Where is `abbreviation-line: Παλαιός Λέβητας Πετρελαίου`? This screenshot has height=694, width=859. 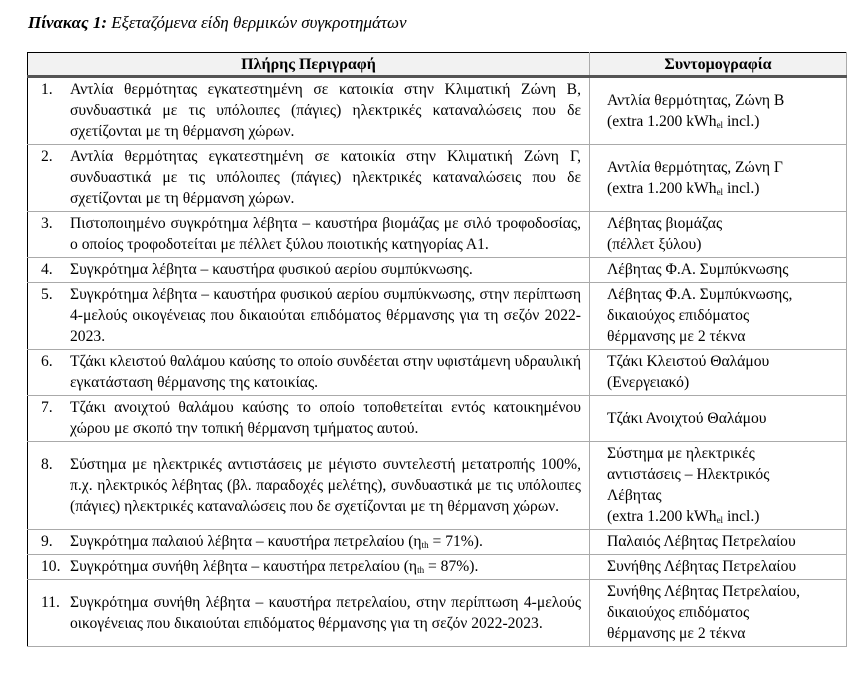 abbreviation-line: Παλαιός Λέβητας Πετρελαίου is located at coordinates (722, 541).